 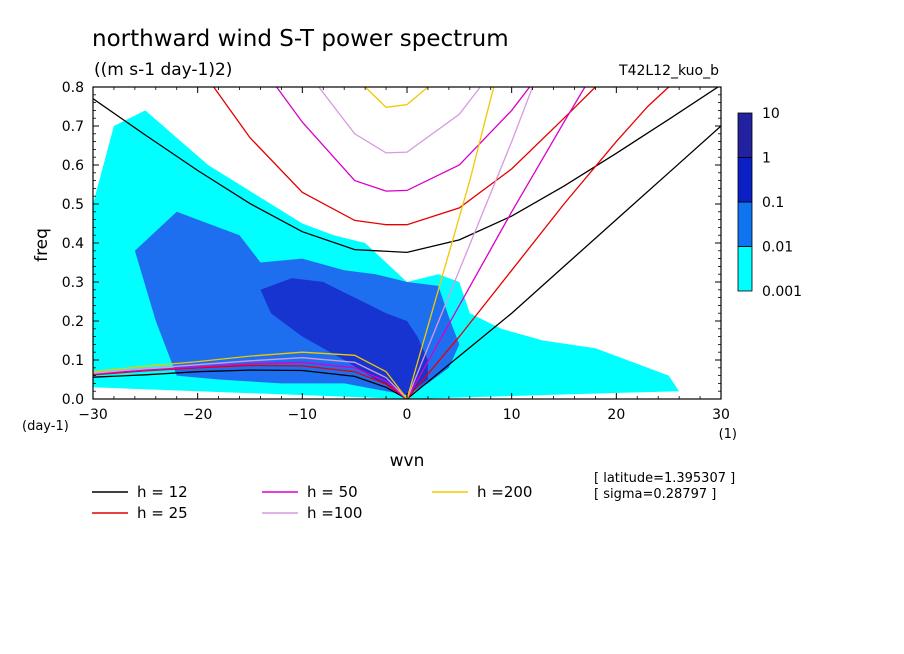 What do you see at coordinates (664, 478) in the screenshot?
I see `latitude-annotation: [ latitude=1.395307 ]` at bounding box center [664, 478].